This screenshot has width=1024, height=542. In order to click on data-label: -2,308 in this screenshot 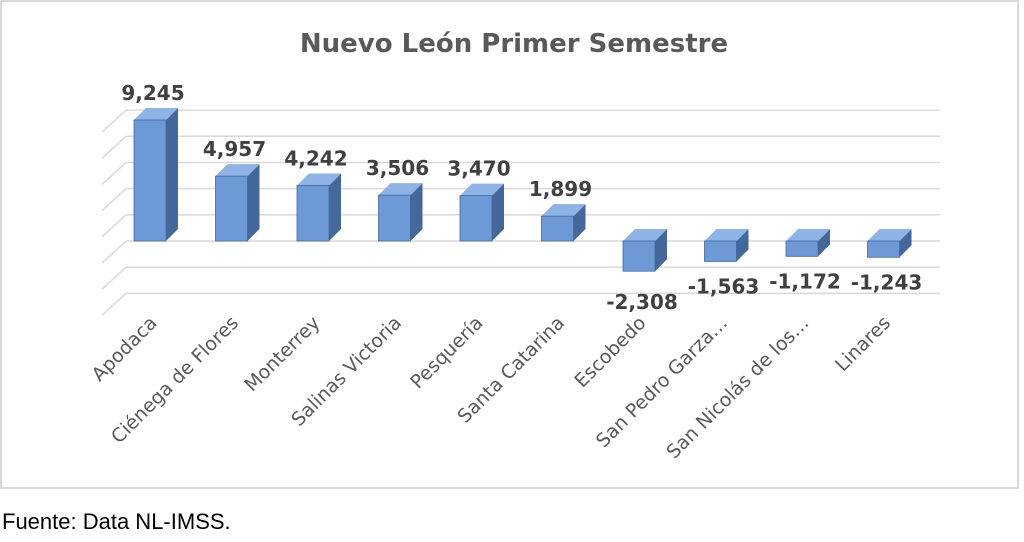, I will do `click(642, 302)`.